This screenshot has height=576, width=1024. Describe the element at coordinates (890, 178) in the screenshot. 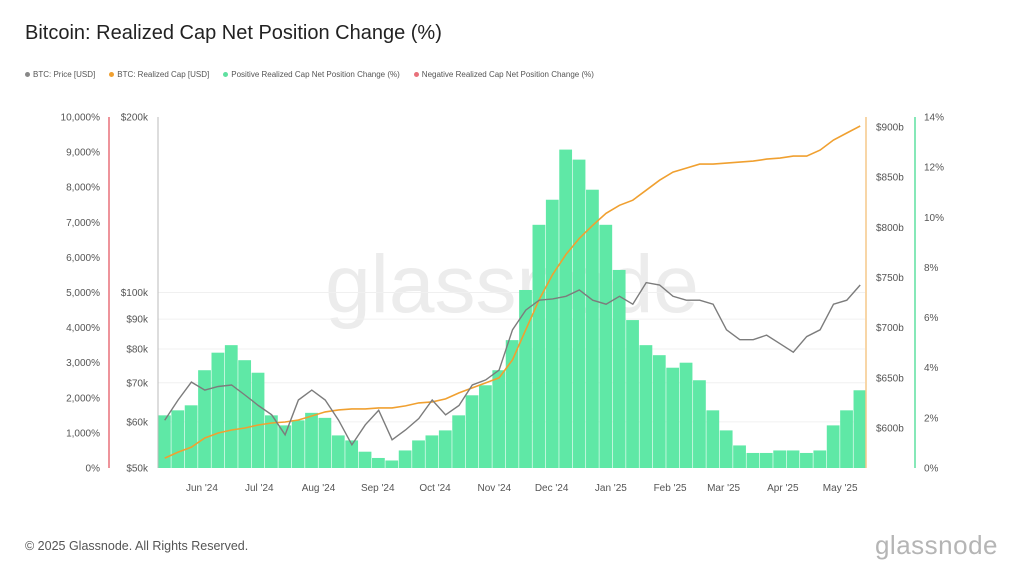

I see `realized-cap-tick-label: $850b` at that location.